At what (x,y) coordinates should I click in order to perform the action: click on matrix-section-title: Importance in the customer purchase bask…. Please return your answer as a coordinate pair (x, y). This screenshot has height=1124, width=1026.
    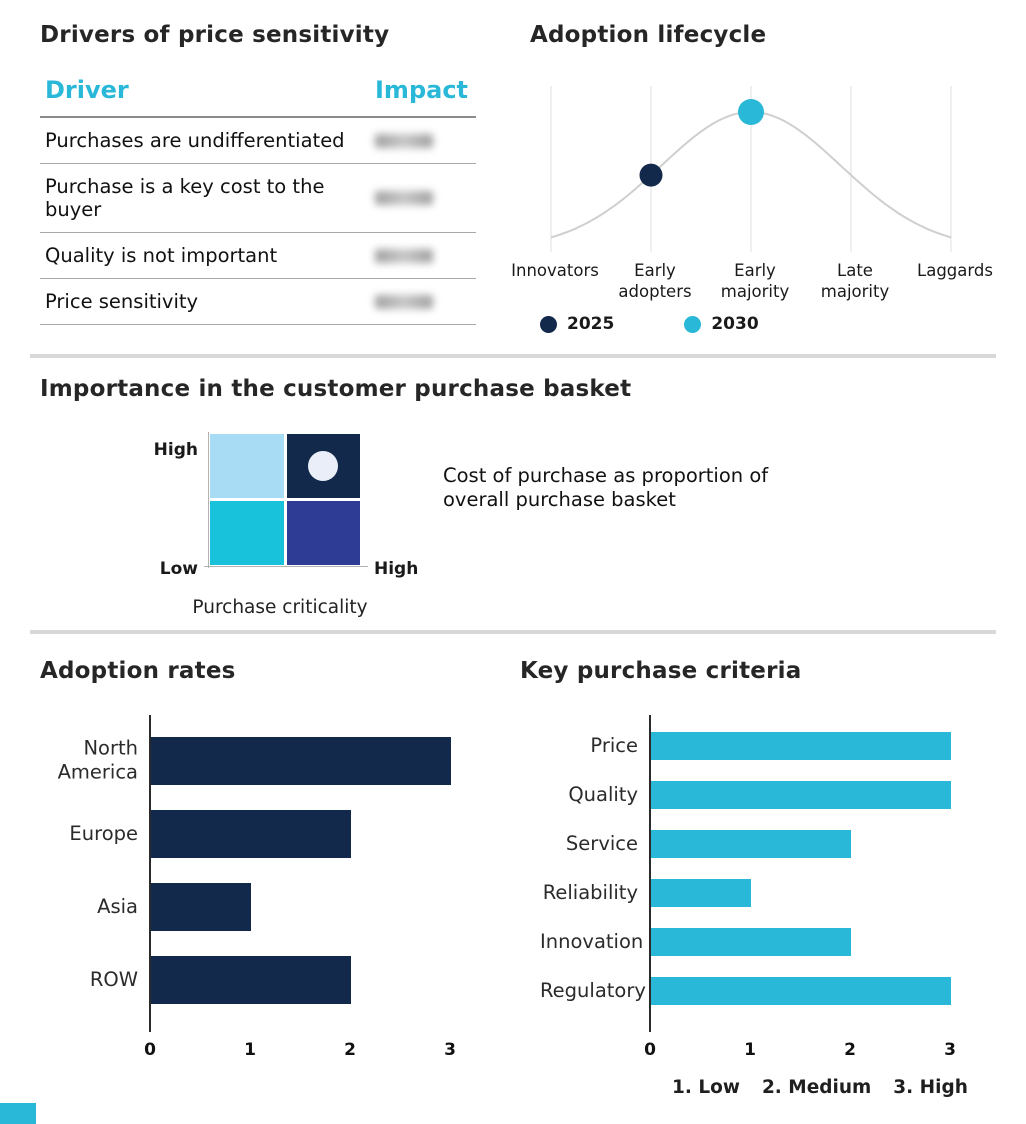
    Looking at the image, I should click on (336, 389).